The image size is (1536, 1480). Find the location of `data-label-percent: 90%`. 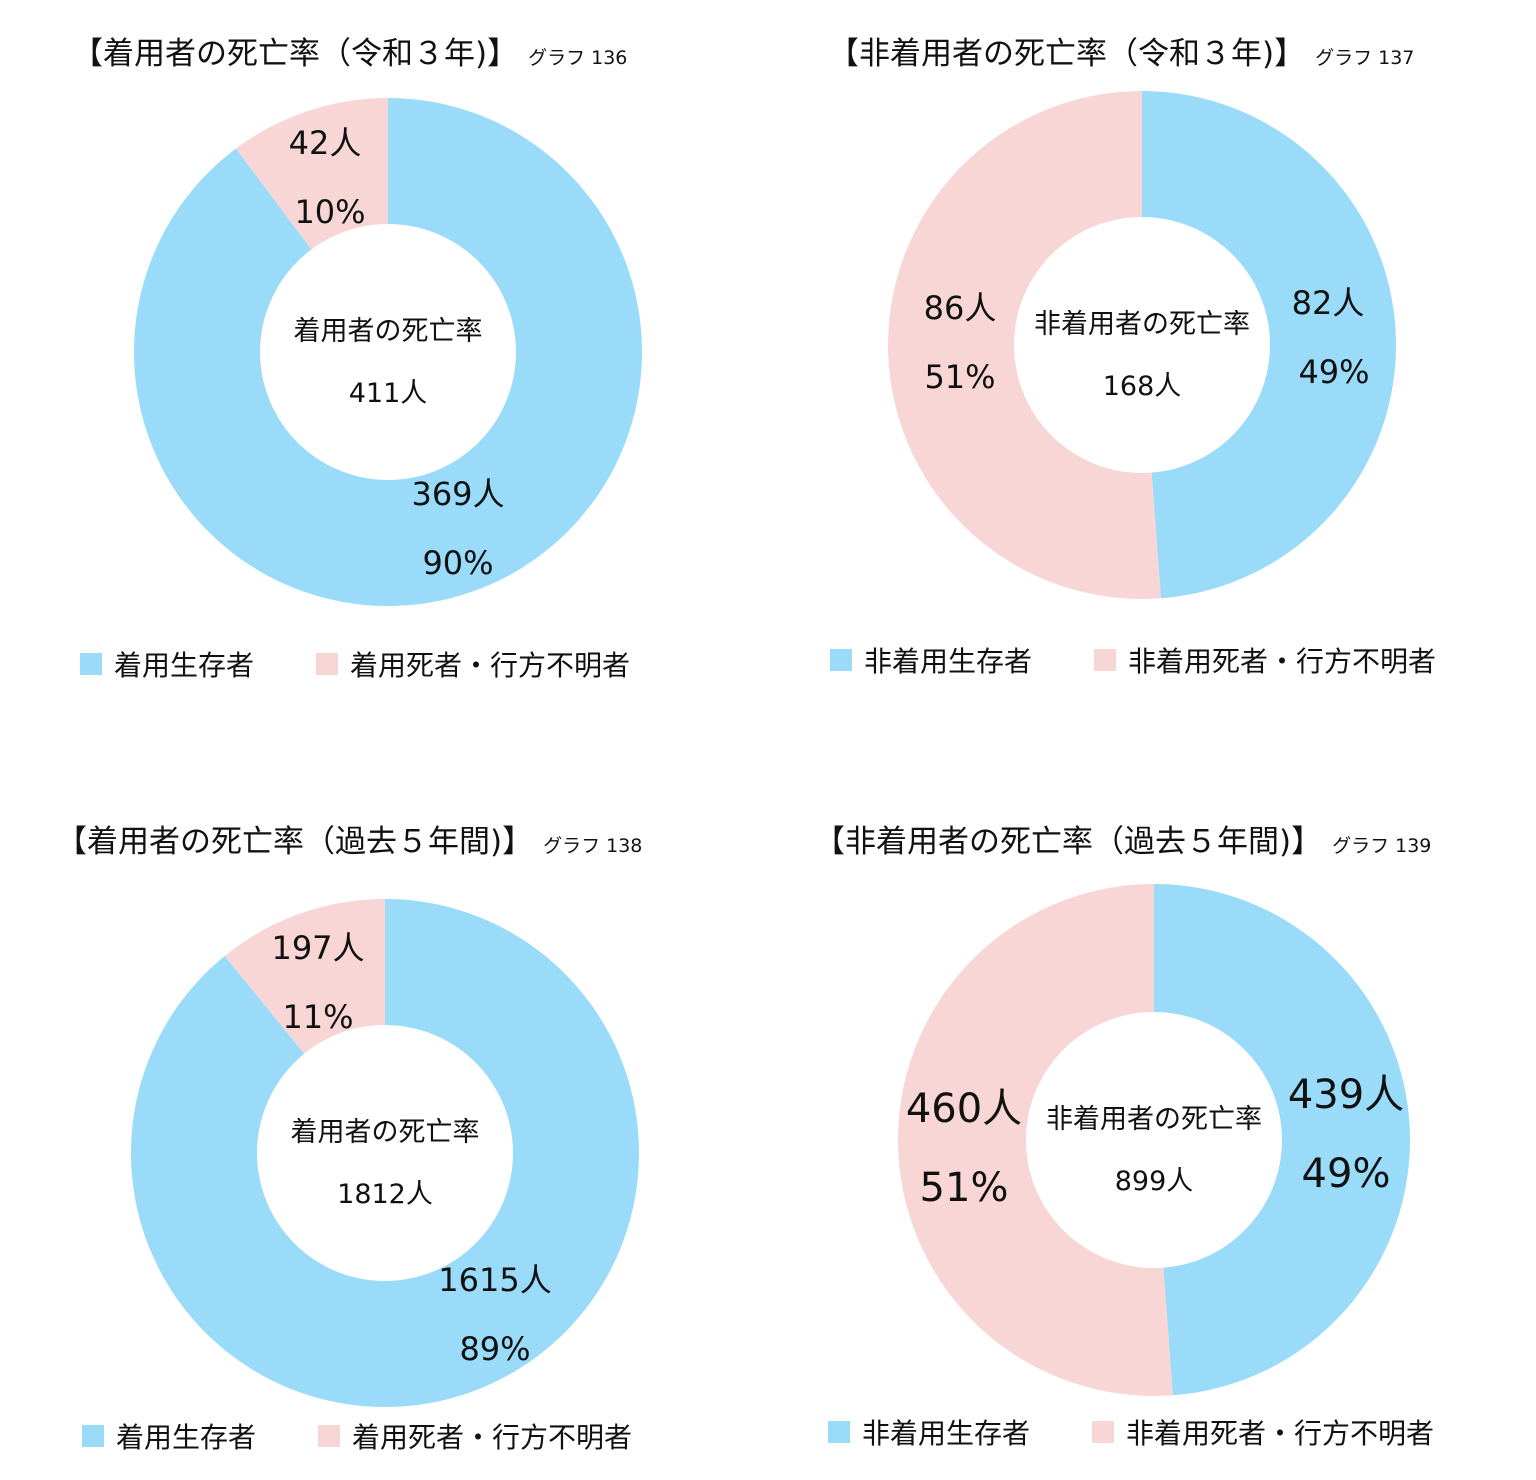

data-label-percent: 90% is located at coordinates (457, 563).